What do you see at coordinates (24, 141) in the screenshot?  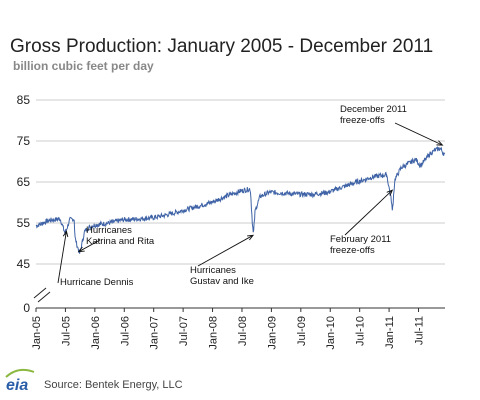 I see `y-tick-label: 75` at bounding box center [24, 141].